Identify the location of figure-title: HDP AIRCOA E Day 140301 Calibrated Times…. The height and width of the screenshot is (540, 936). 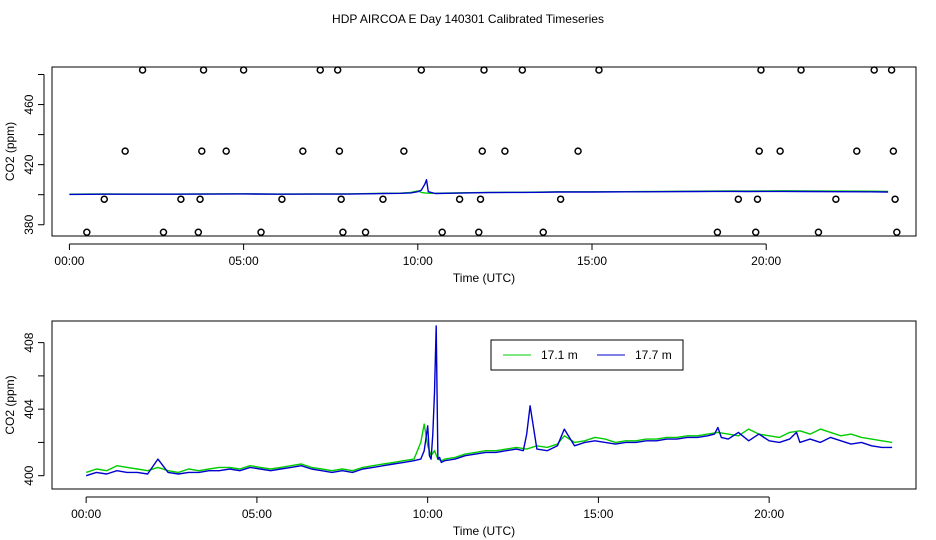
(468, 19).